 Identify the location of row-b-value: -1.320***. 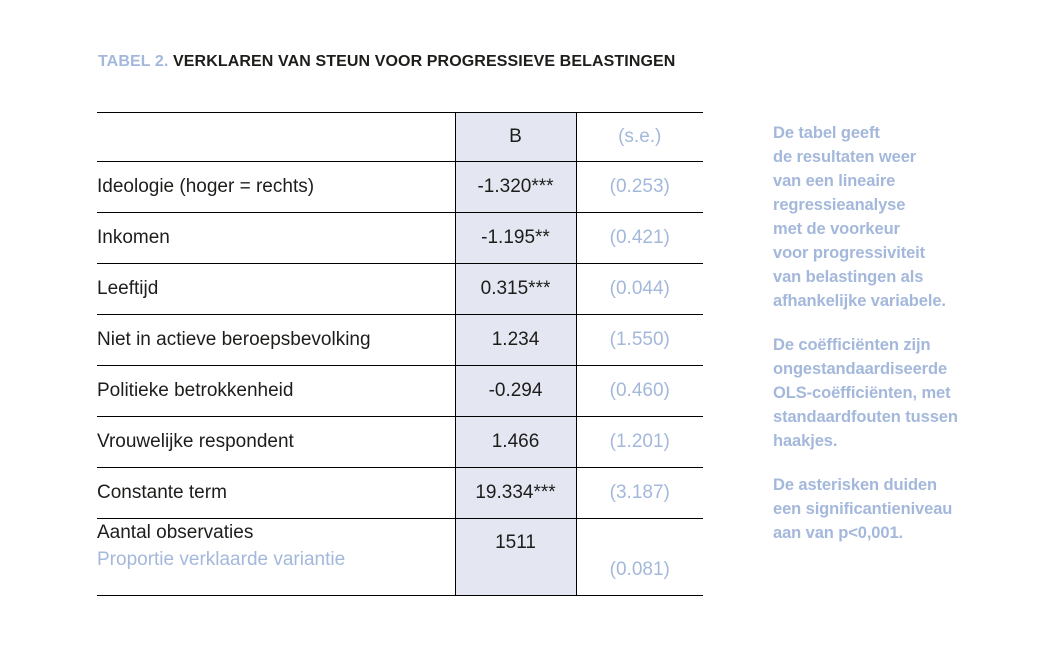
(515, 187).